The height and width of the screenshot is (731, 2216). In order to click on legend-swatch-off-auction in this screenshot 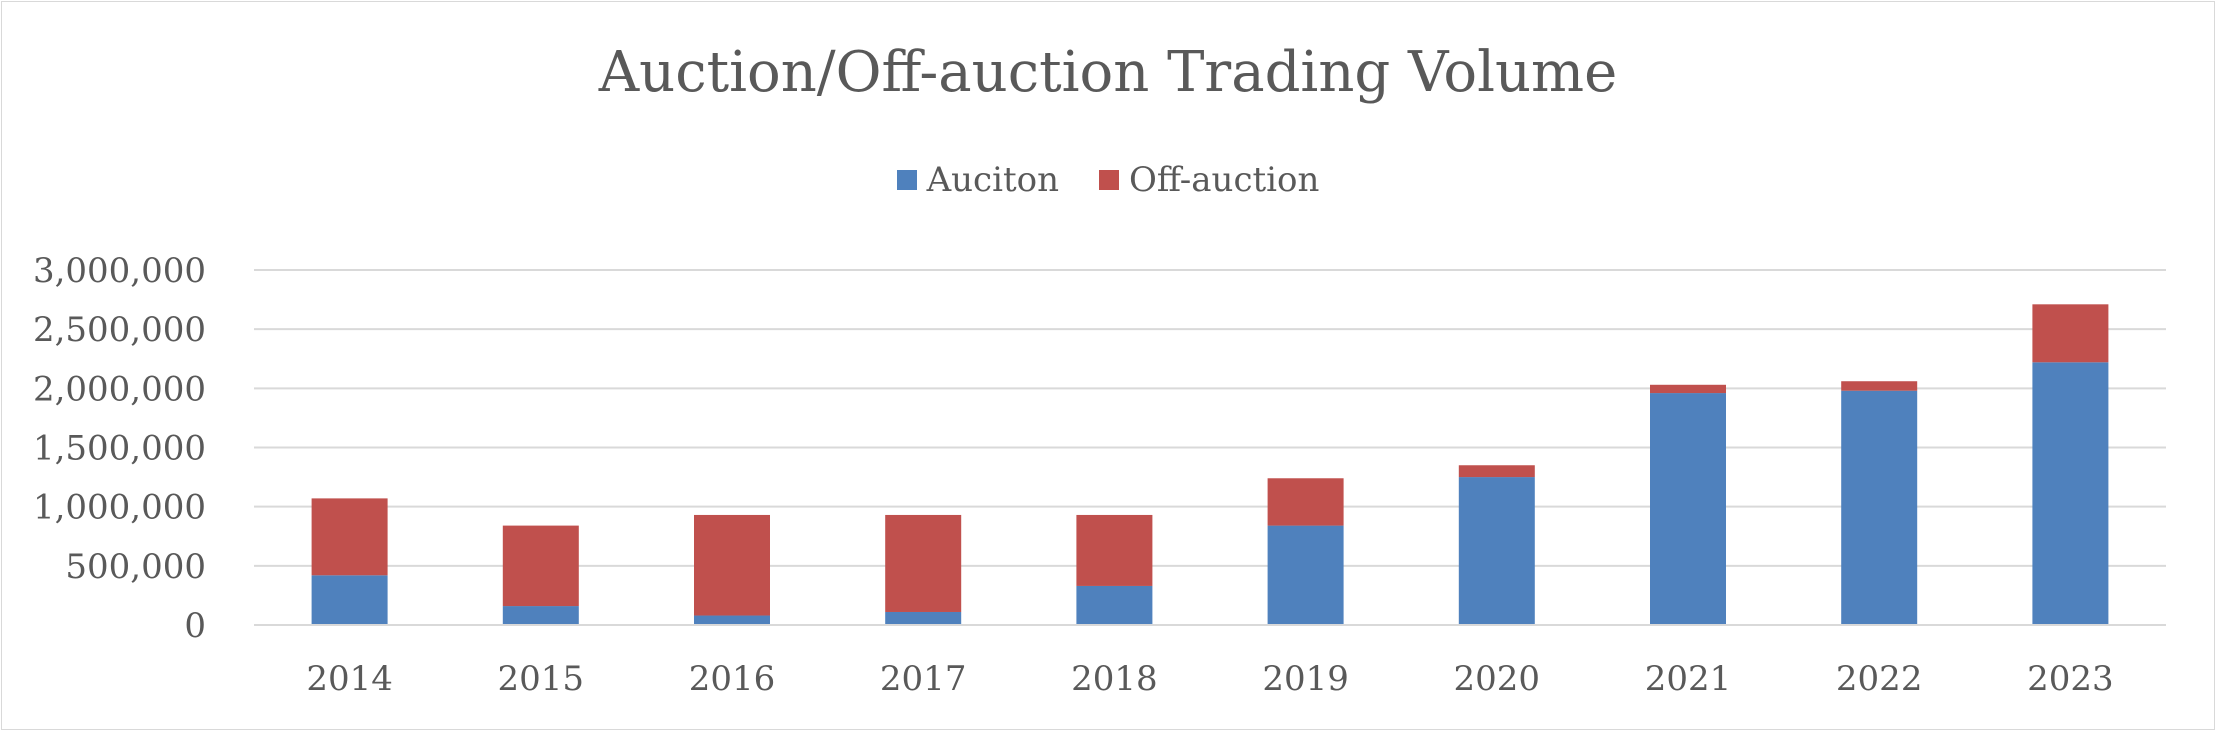, I will do `click(1108, 180)`.